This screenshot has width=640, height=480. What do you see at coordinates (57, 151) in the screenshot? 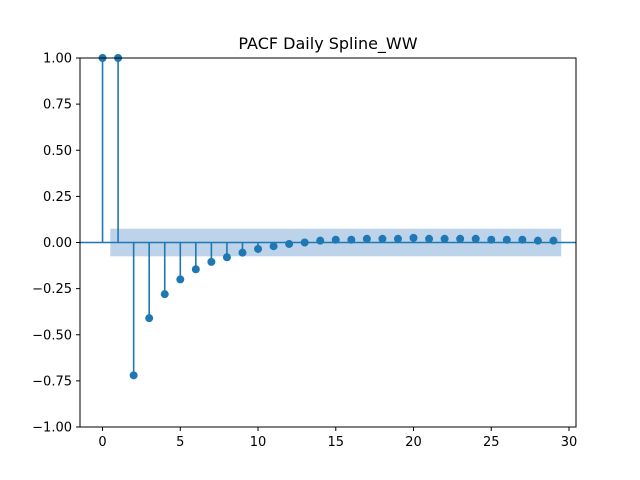
I see `y-tick-label: 0.50` at bounding box center [57, 151].